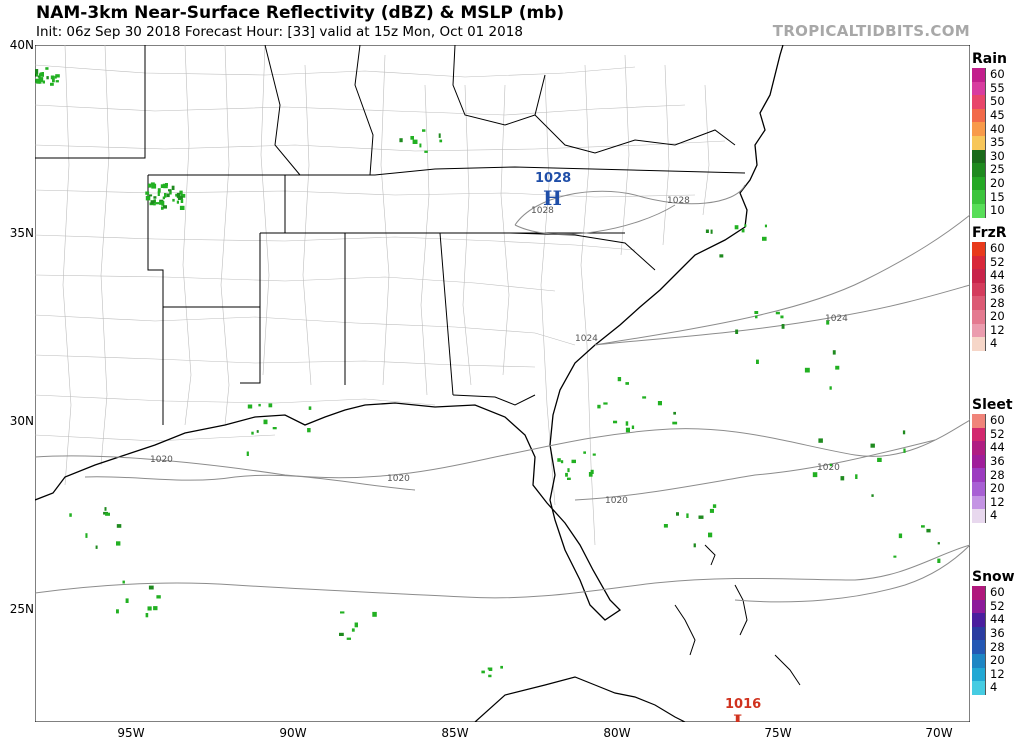 The height and width of the screenshot is (742, 1024). I want to click on legend-entry: 28, so click(998, 475).